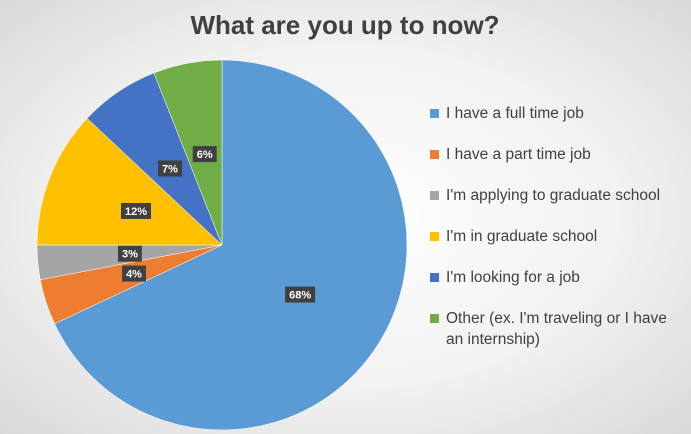 Image resolution: width=691 pixels, height=434 pixels. I want to click on data-label-text: 68%, so click(300, 295).